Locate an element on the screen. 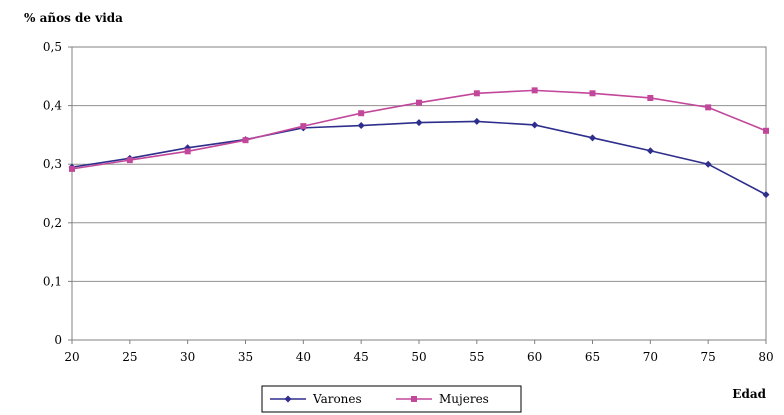 The height and width of the screenshot is (415, 784). x-tick-label: 80 is located at coordinates (765, 357).